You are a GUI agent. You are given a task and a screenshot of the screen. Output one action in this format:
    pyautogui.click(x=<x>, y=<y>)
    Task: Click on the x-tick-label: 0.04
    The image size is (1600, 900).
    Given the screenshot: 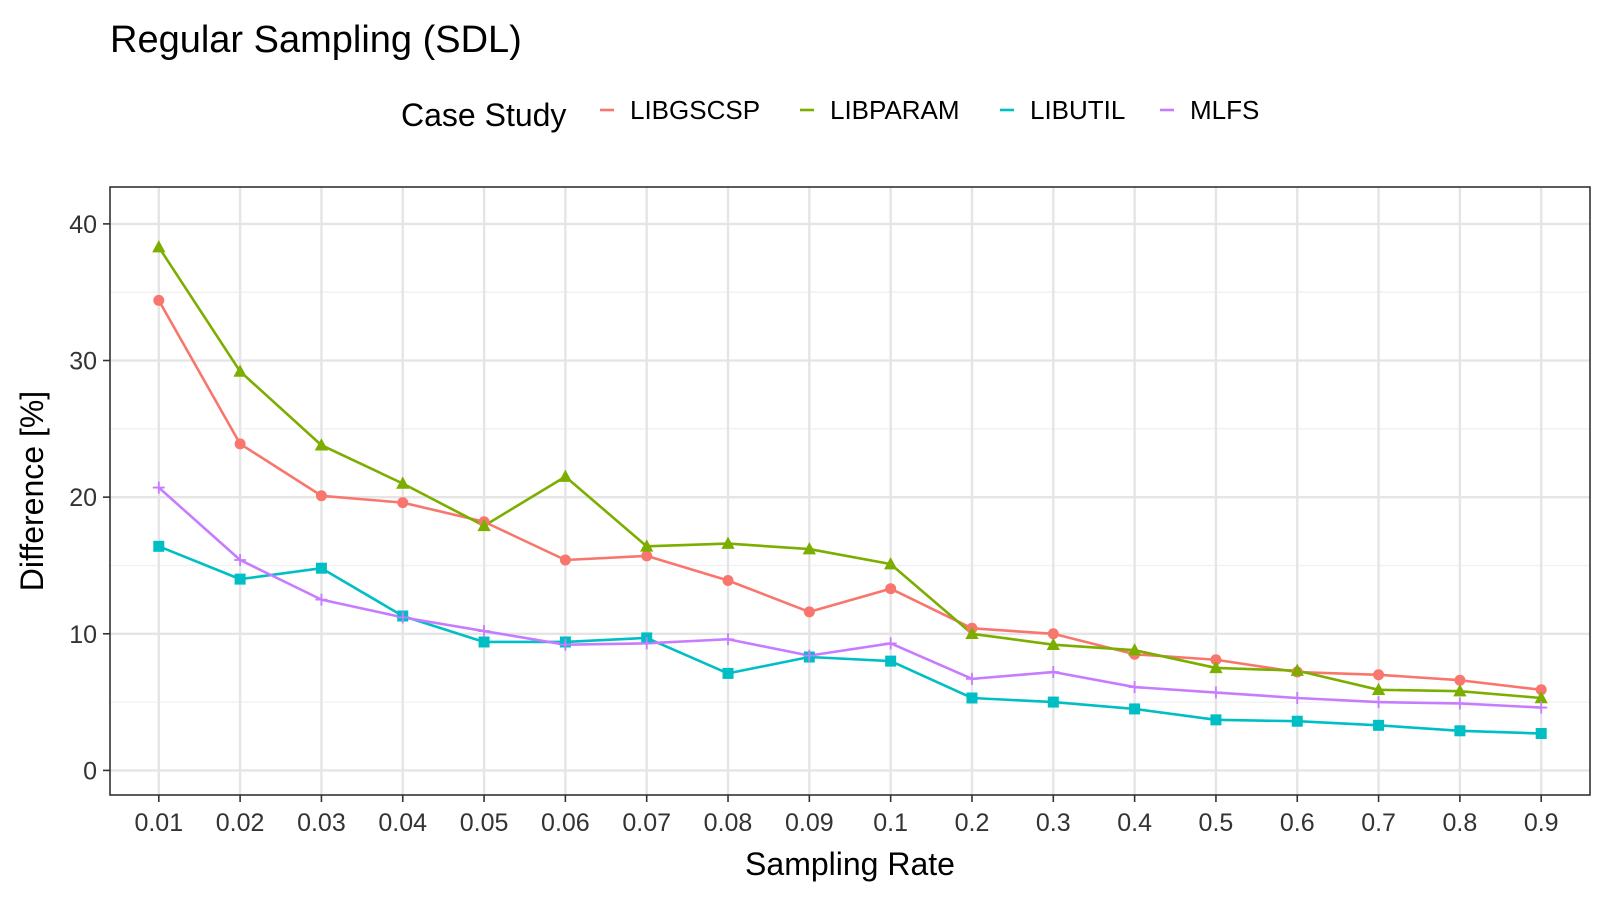 What is the action you would take?
    pyautogui.click(x=402, y=823)
    